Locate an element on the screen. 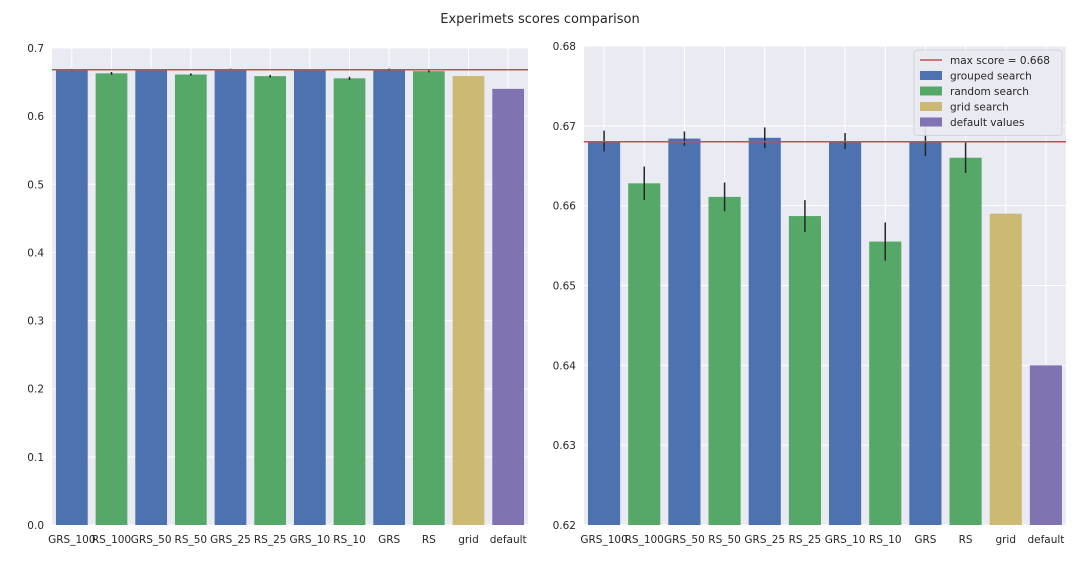 This screenshot has width=1080, height=576. y-tick-label: 0.67 is located at coordinates (564, 127).